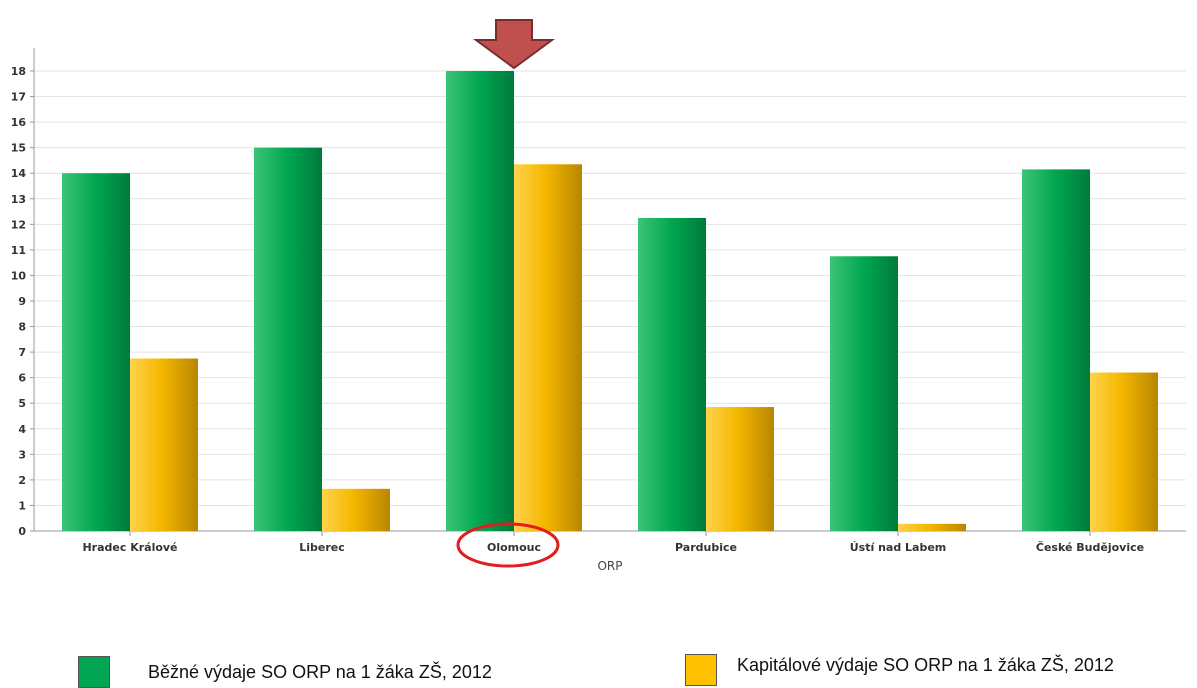 The width and height of the screenshot is (1197, 688). What do you see at coordinates (18, 224) in the screenshot?
I see `y-tick-label: 12` at bounding box center [18, 224].